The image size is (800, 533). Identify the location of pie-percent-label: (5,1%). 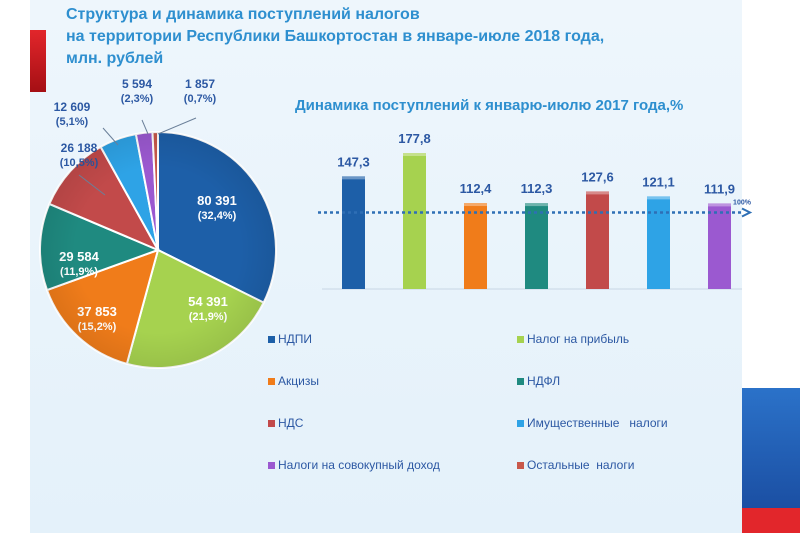
(72, 122).